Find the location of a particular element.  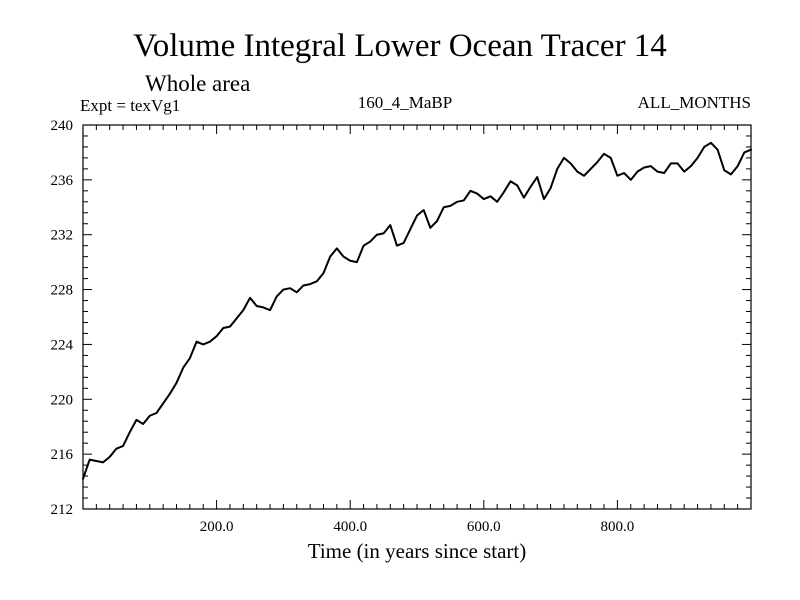

y-tick-label: 220 is located at coordinates (62, 400).